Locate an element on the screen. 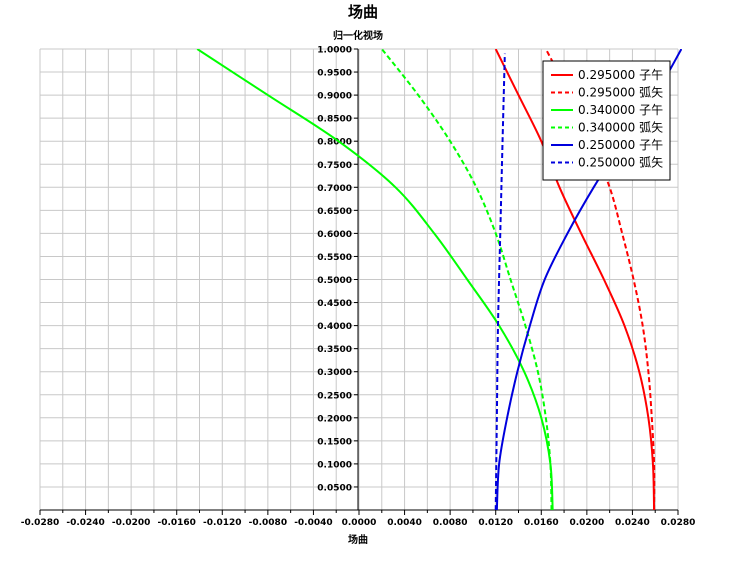  x-tick-label: -0.0200 is located at coordinates (131, 523).